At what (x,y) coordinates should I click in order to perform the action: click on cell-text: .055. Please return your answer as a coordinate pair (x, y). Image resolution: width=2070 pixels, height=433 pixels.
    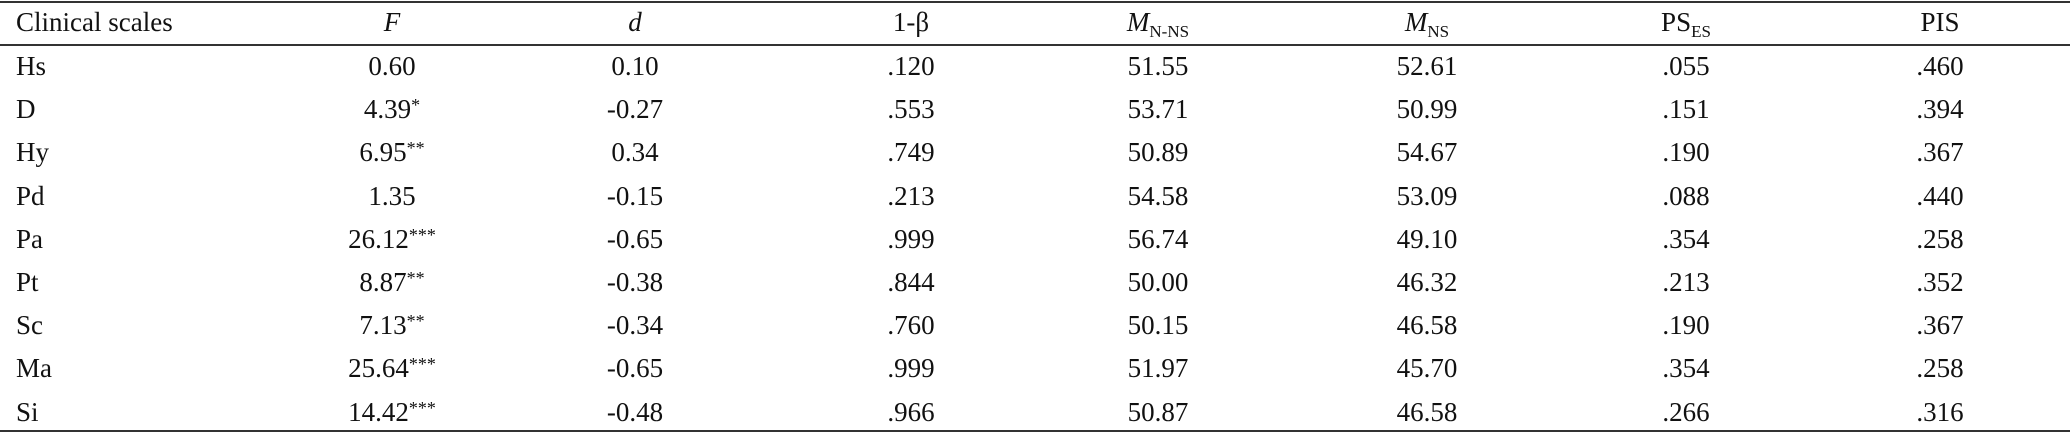
    Looking at the image, I should click on (1686, 66).